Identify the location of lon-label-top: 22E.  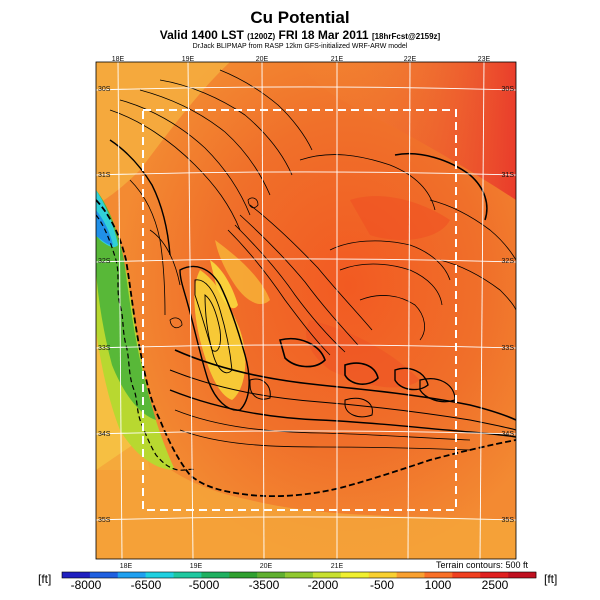
(410, 59).